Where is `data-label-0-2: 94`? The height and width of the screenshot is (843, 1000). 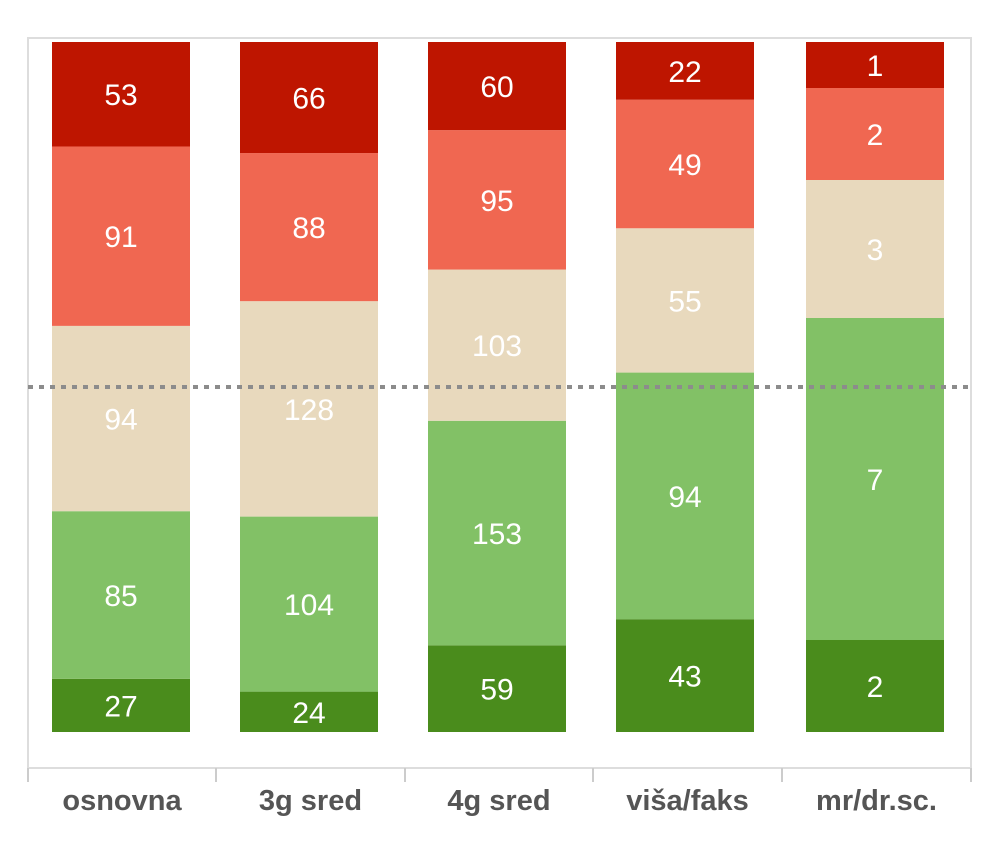 data-label-0-2: 94 is located at coordinates (120, 420).